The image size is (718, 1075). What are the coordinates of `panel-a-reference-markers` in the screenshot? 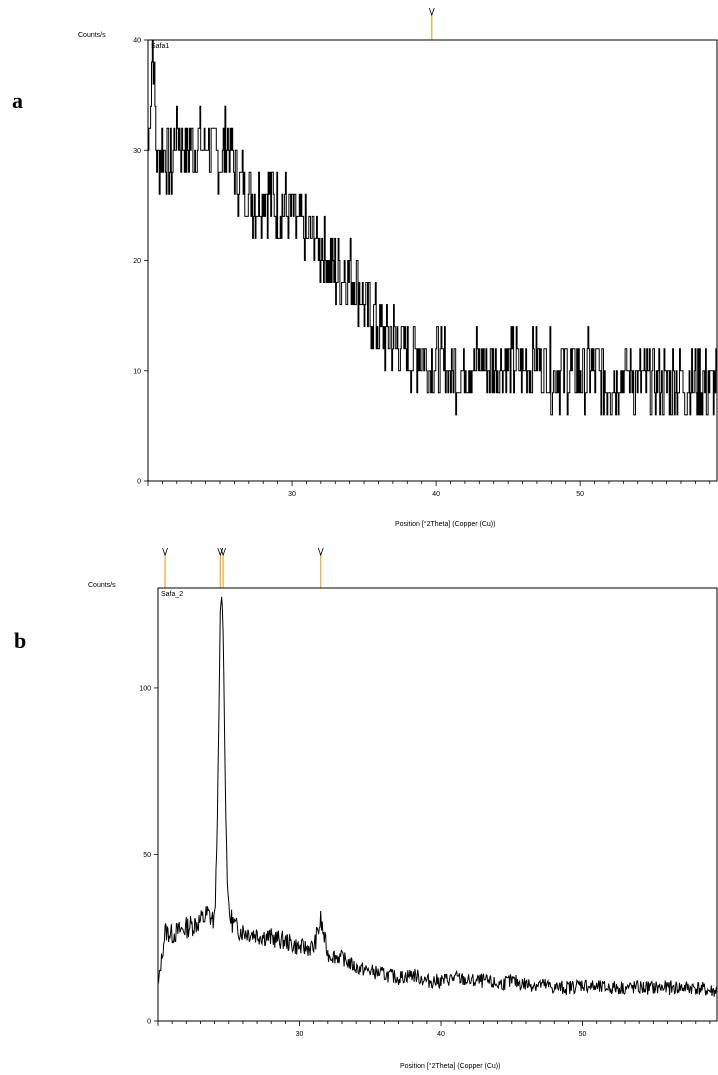 It's located at (431, 23).